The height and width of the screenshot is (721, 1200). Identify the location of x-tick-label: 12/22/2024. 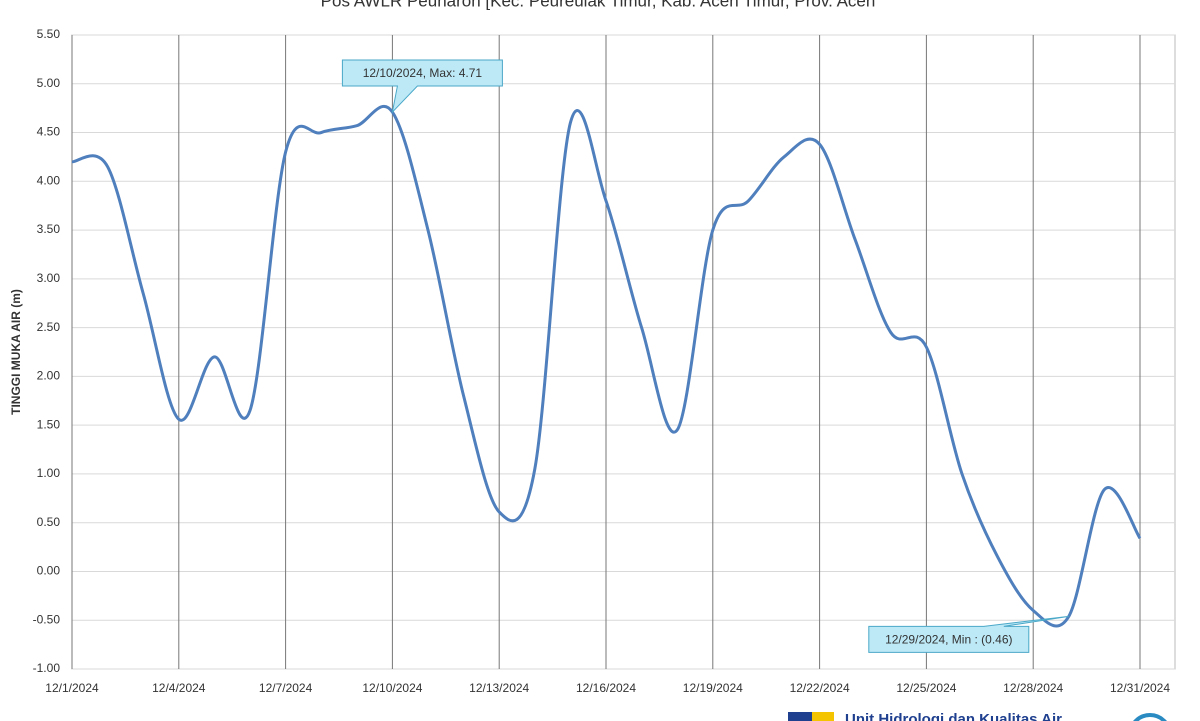
(820, 688).